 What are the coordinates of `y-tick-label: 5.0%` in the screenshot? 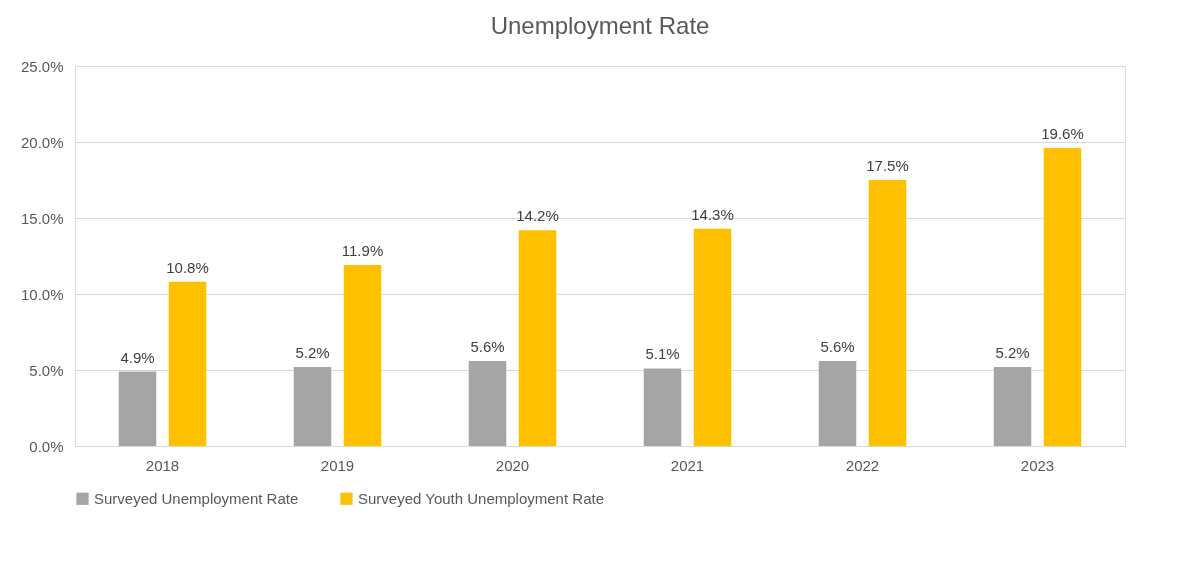 It's located at (46, 370).